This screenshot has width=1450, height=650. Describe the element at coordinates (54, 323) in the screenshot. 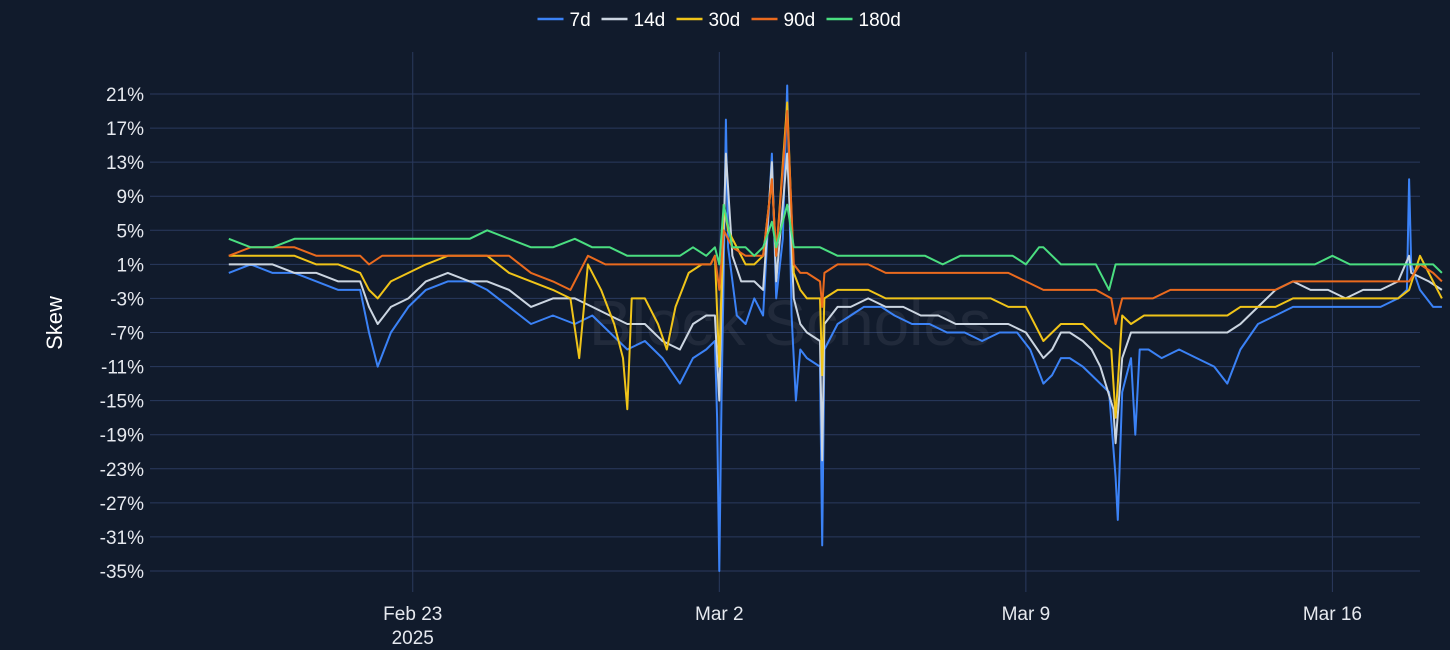

I see `y-axis-title: Skew` at that location.